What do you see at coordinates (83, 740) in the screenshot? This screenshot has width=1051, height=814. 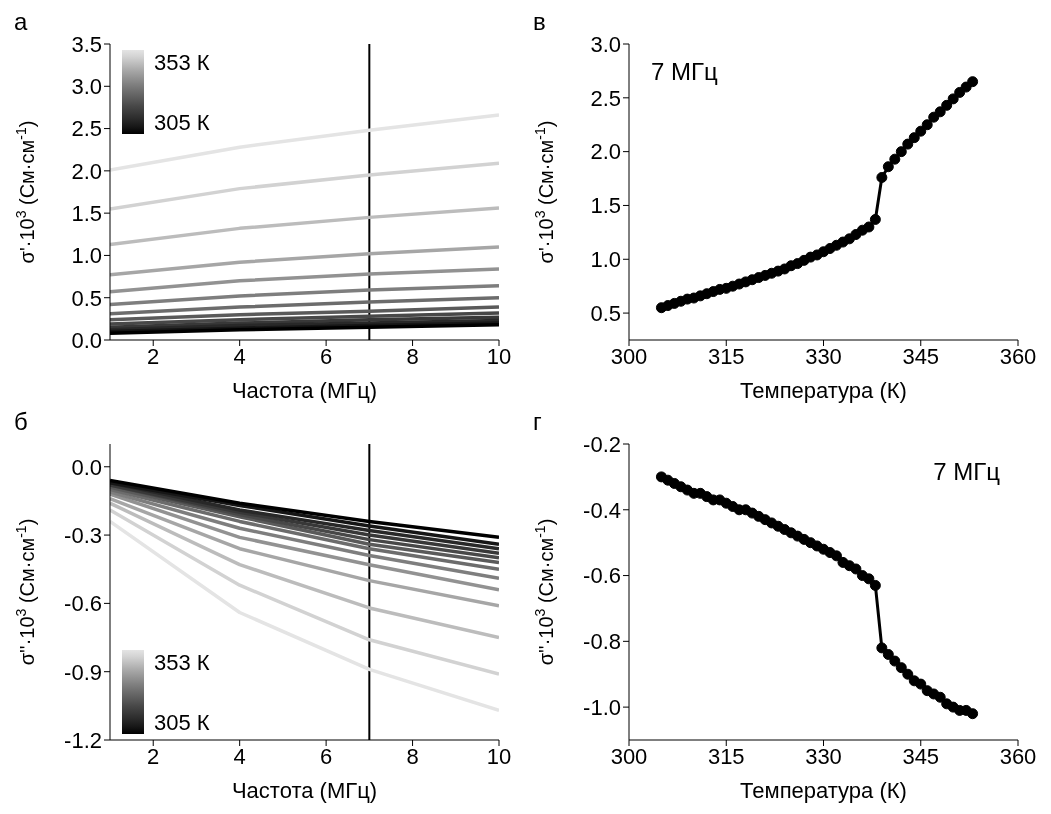 I see `y-tick-label: -1.2` at bounding box center [83, 740].